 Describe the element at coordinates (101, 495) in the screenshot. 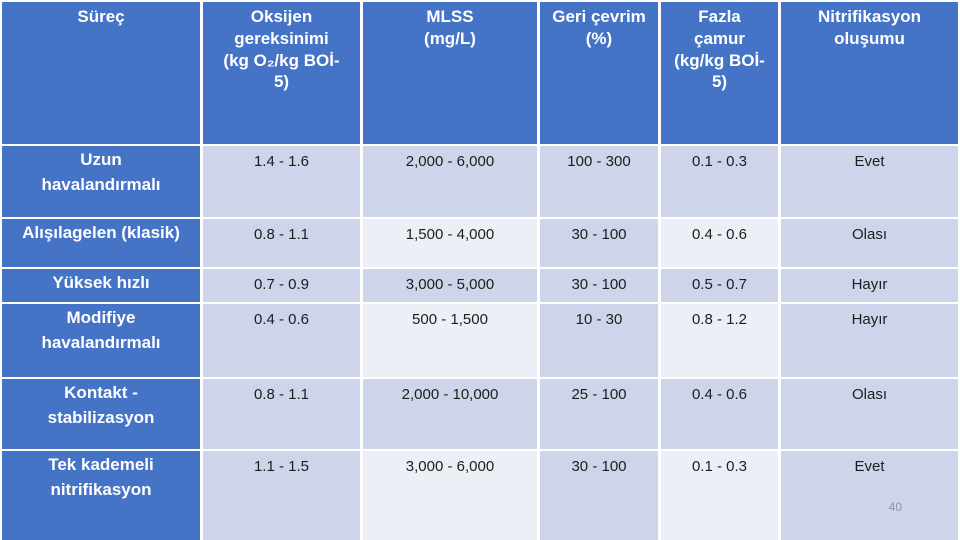

I see `row-label: Tek kademeli nitrifikasyon` at that location.